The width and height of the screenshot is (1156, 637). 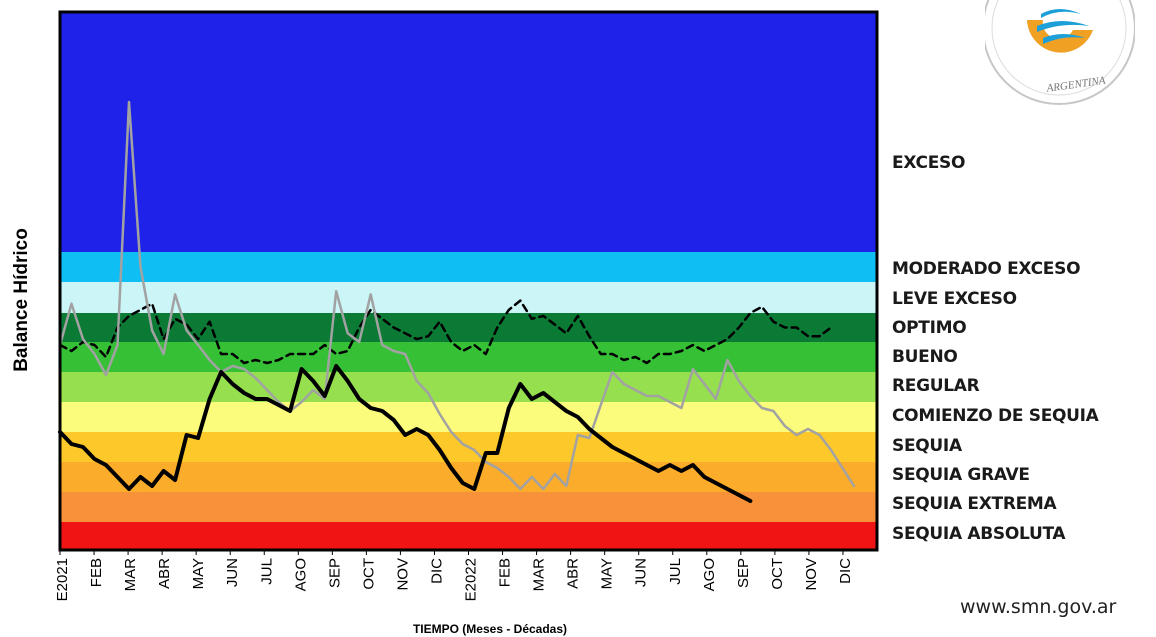 I want to click on band-sequia-extrema, so click(x=468, y=507).